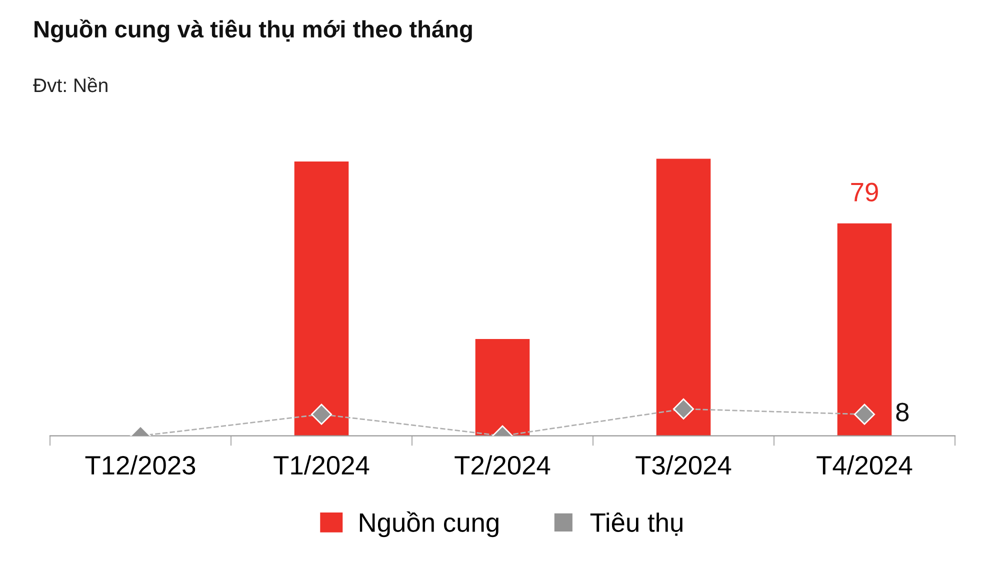 The width and height of the screenshot is (1000, 575). What do you see at coordinates (502, 465) in the screenshot?
I see `x-tick-label: T2/2024` at bounding box center [502, 465].